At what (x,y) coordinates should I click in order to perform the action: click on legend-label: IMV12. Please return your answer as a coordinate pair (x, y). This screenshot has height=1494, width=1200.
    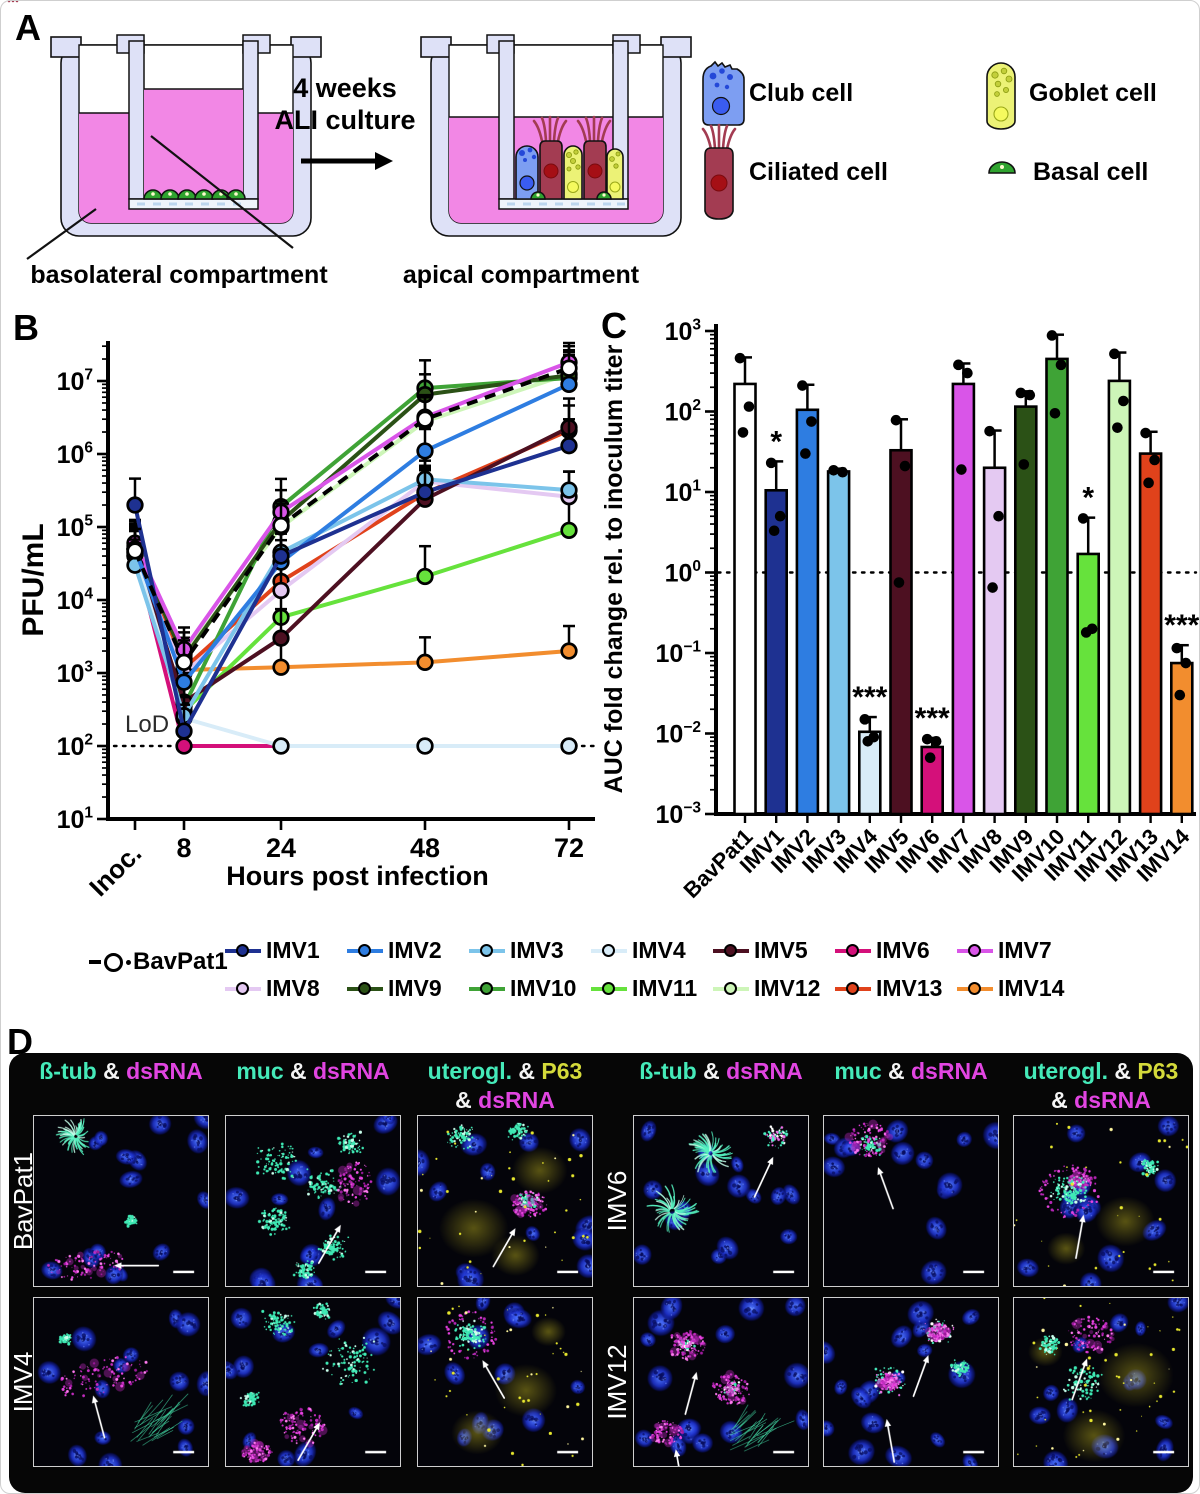
    Looking at the image, I should click on (787, 988).